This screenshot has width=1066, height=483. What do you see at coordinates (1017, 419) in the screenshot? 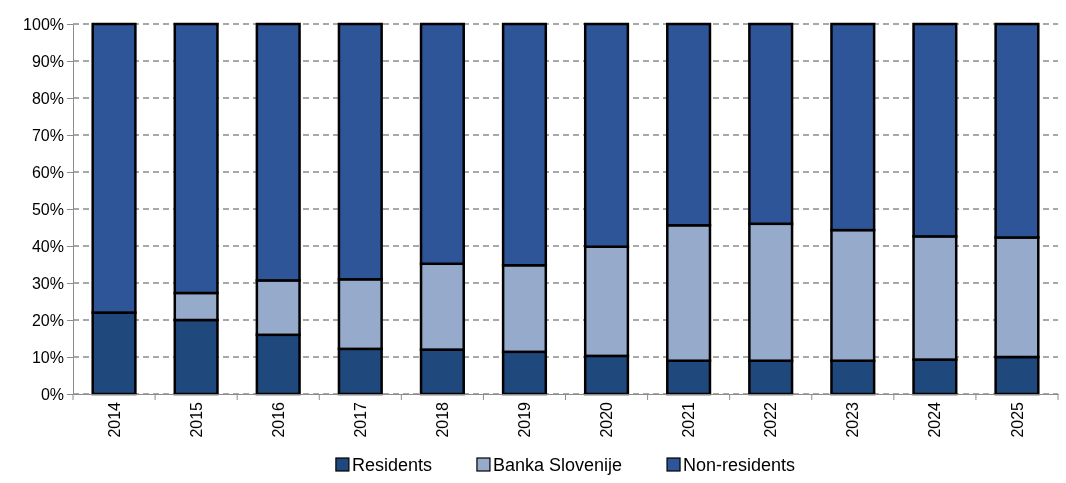
I see `x-tick-label: 2025` at bounding box center [1017, 419].